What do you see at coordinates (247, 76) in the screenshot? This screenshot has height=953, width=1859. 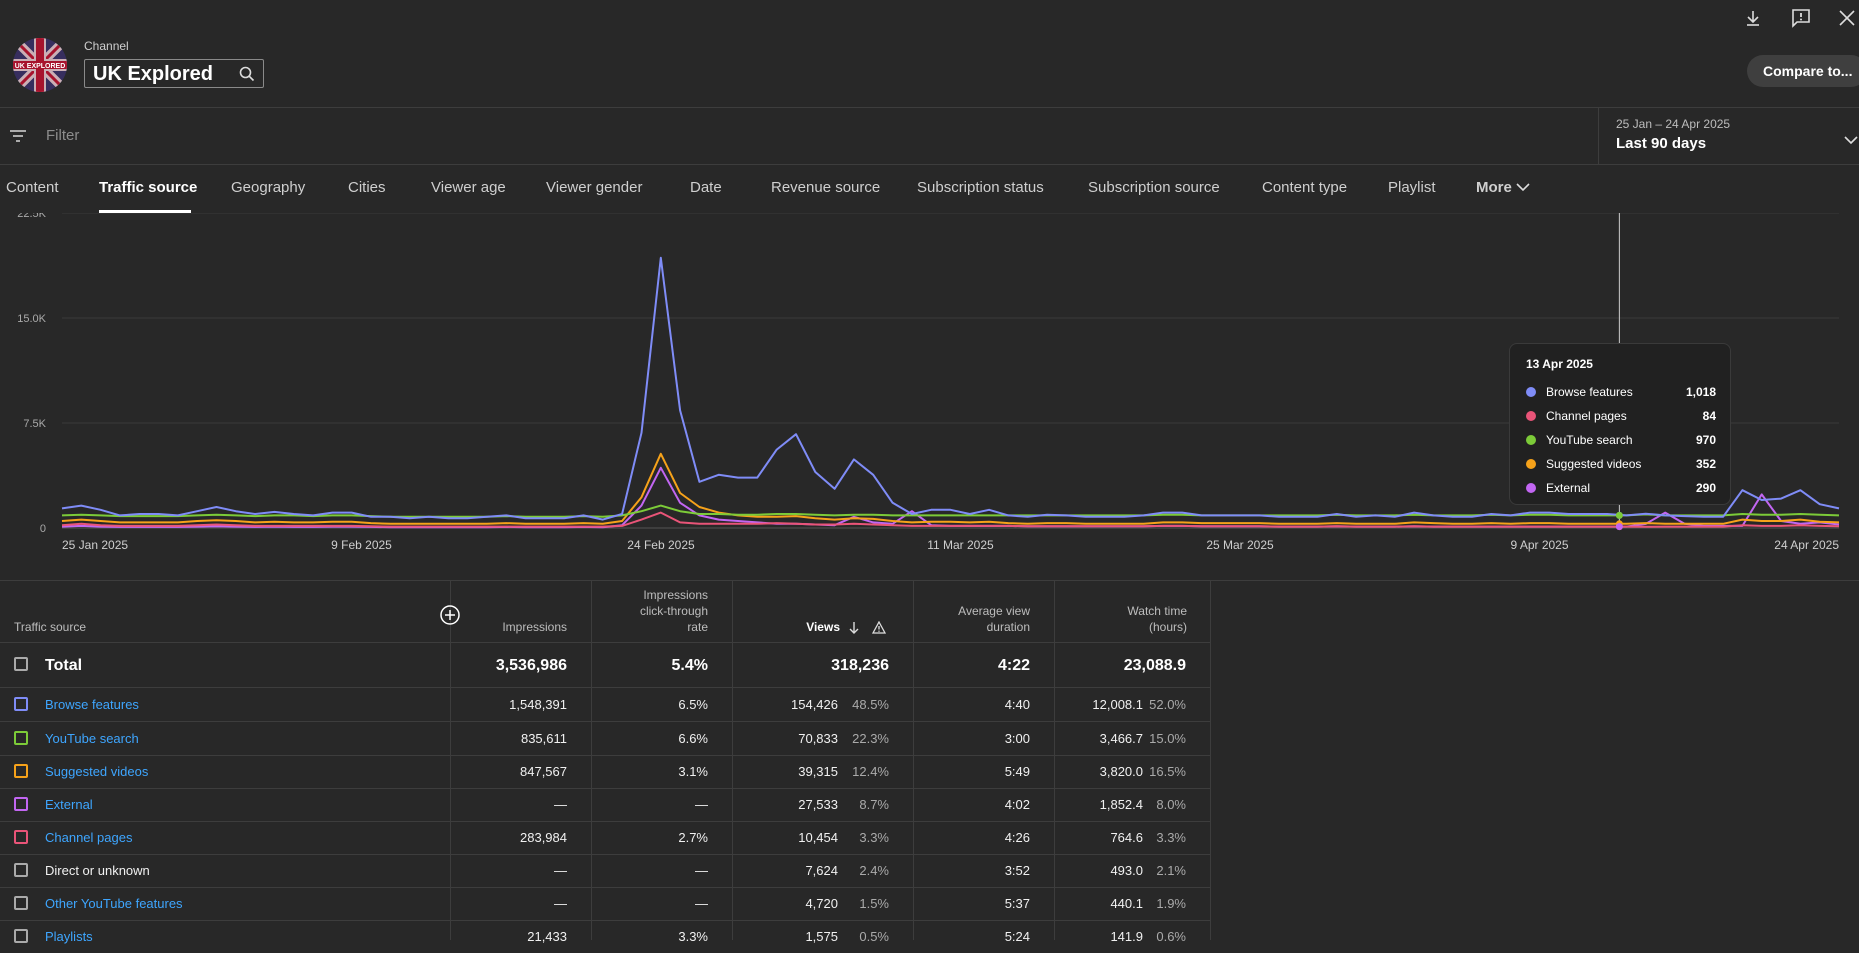 I see `search-icon` at bounding box center [247, 76].